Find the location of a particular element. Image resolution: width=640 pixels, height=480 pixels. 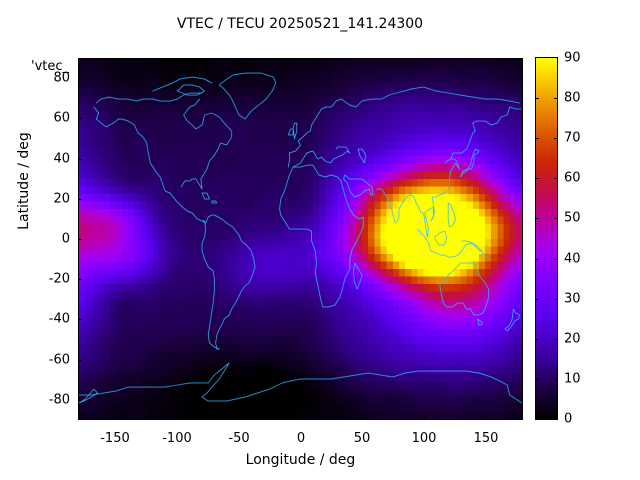

colorbar-tick-label: 90 is located at coordinates (572, 58).